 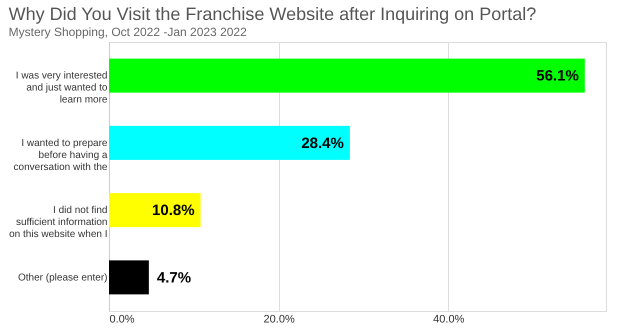 I want to click on x-tick-label: 0.0%, so click(x=122, y=320).